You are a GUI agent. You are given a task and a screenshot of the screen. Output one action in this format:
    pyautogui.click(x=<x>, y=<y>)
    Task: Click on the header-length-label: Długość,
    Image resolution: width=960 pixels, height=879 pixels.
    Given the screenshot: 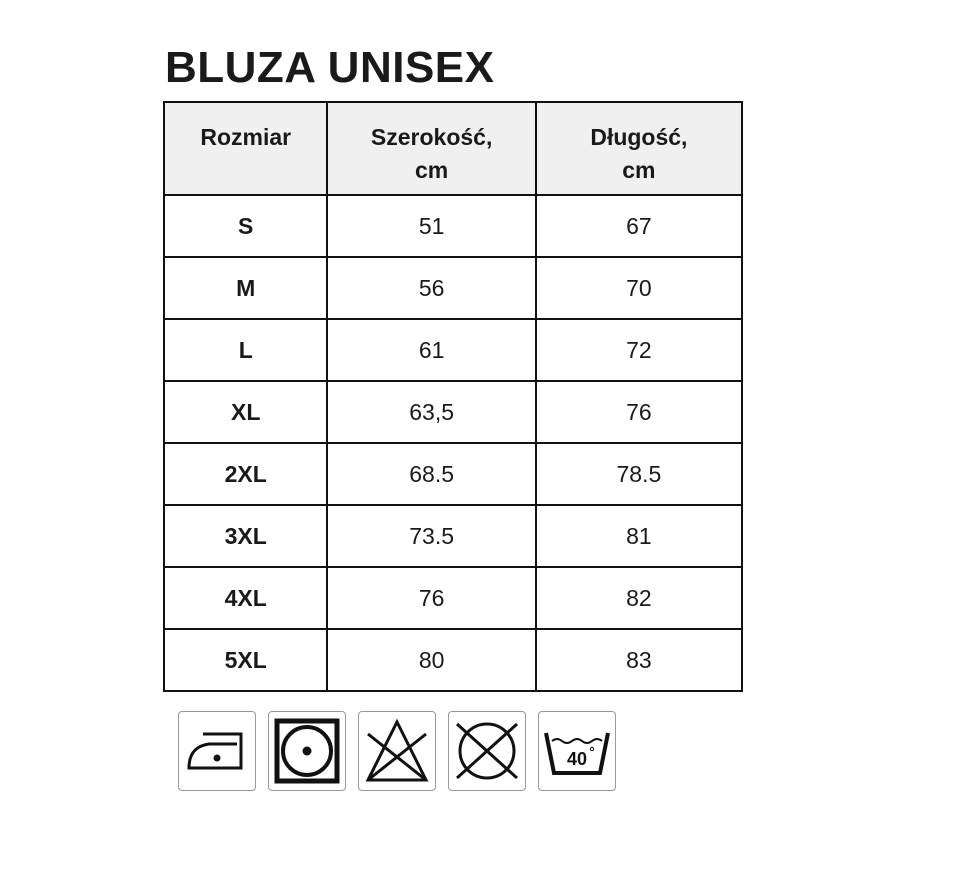 What is the action you would take?
    pyautogui.click(x=639, y=137)
    